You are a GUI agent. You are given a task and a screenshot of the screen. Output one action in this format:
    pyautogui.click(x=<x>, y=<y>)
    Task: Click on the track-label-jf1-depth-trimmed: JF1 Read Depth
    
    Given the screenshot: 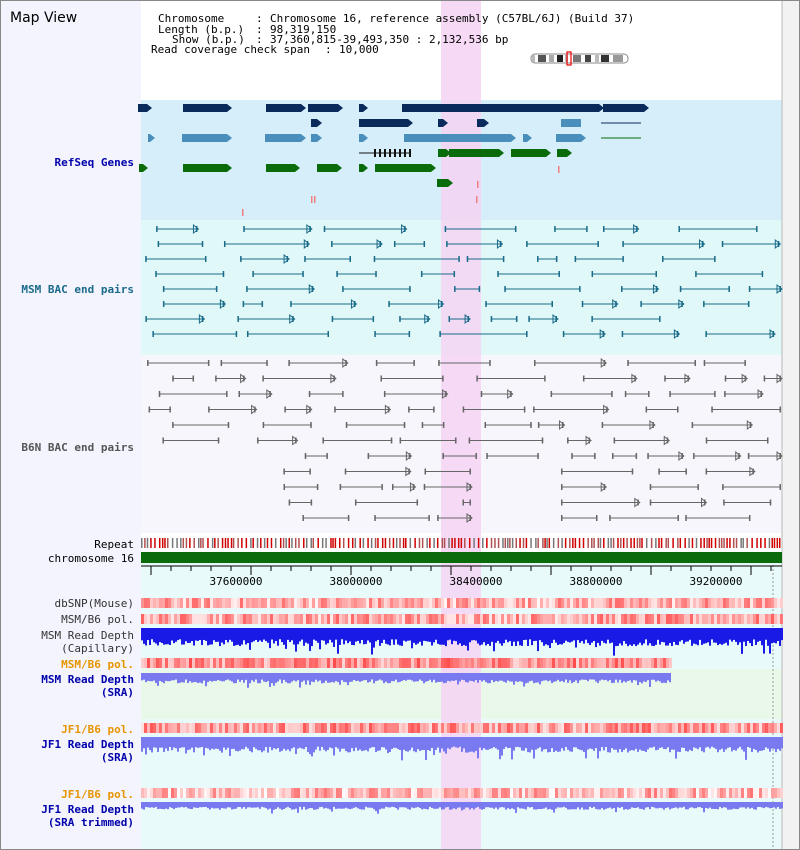 What is the action you would take?
    pyautogui.click(x=87, y=809)
    